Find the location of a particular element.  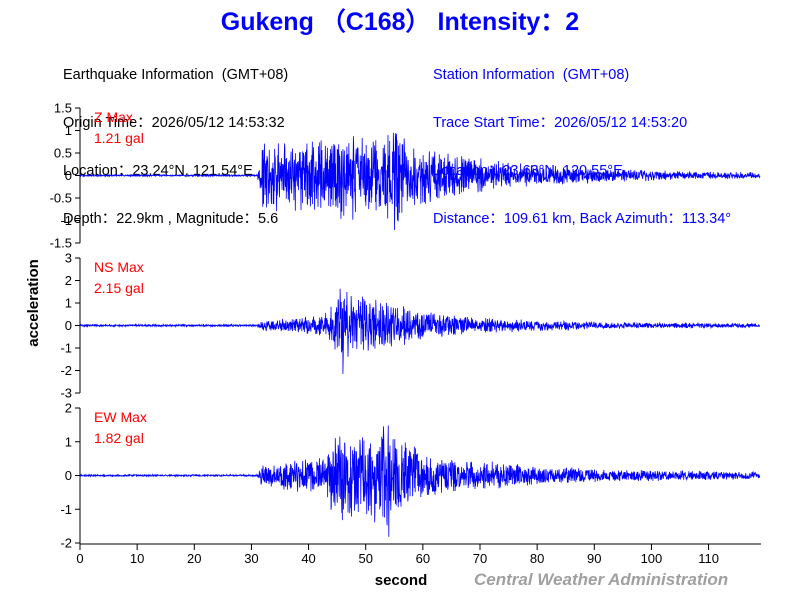

trace-z is located at coordinates (420, 181).